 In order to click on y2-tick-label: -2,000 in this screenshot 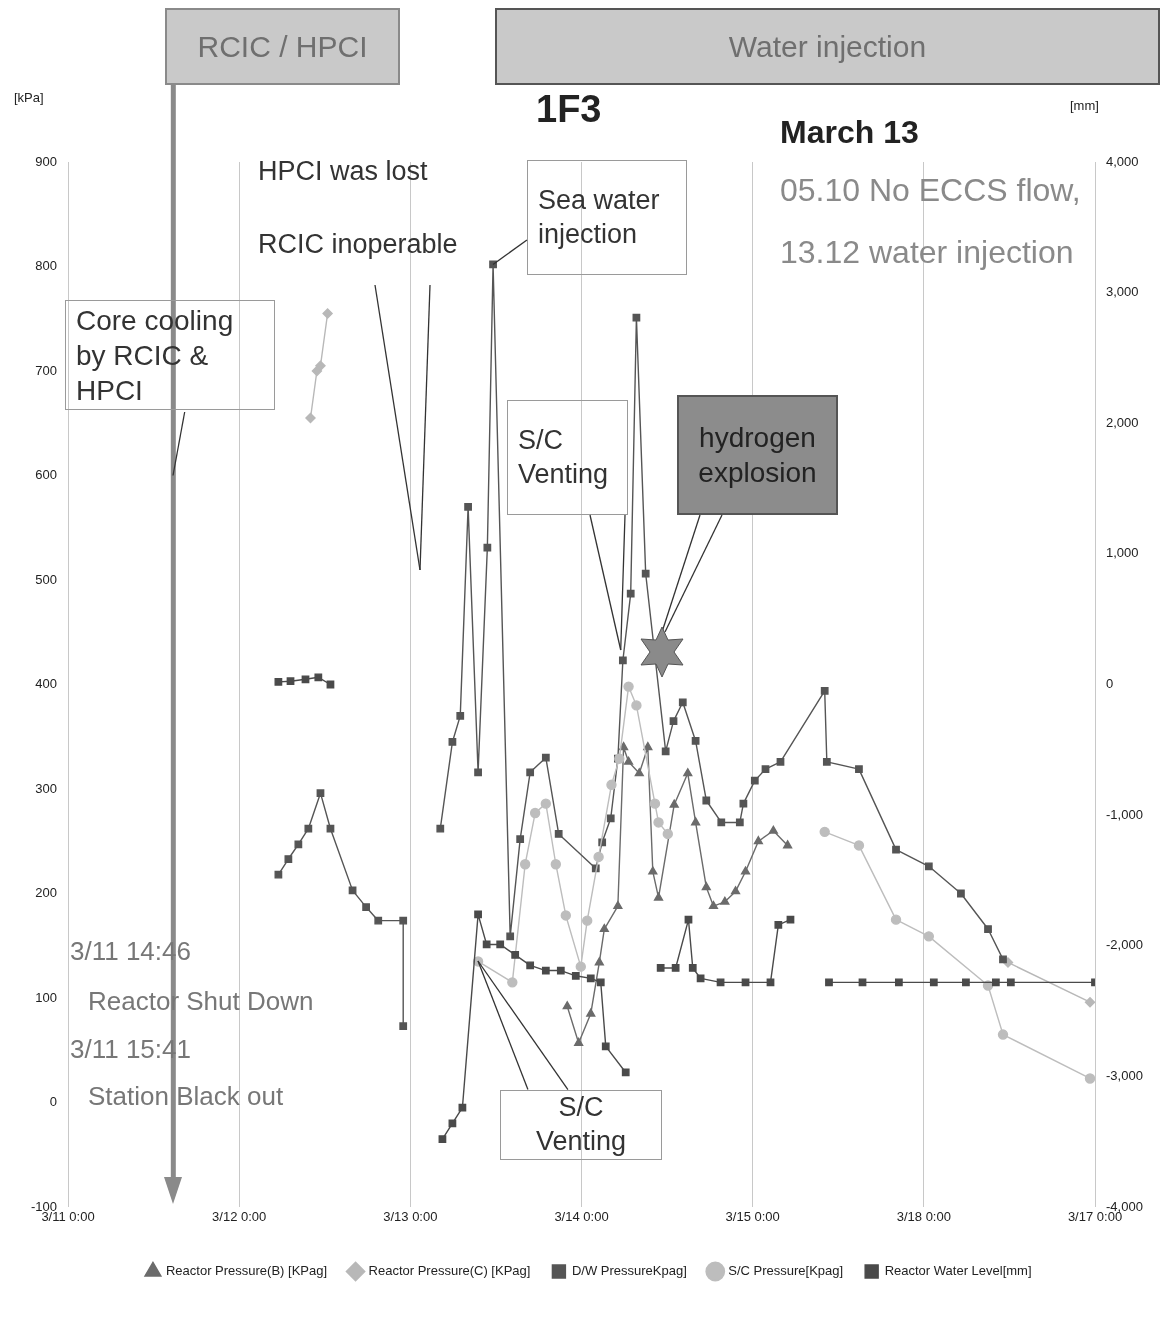, I will do `click(1124, 945)`.